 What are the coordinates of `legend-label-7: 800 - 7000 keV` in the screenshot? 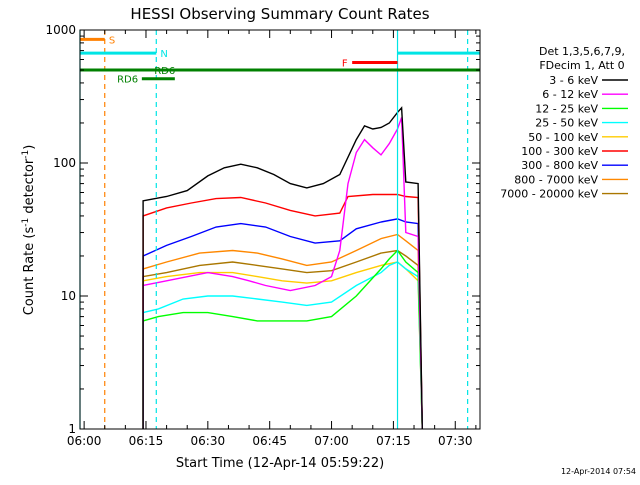 It's located at (556, 179).